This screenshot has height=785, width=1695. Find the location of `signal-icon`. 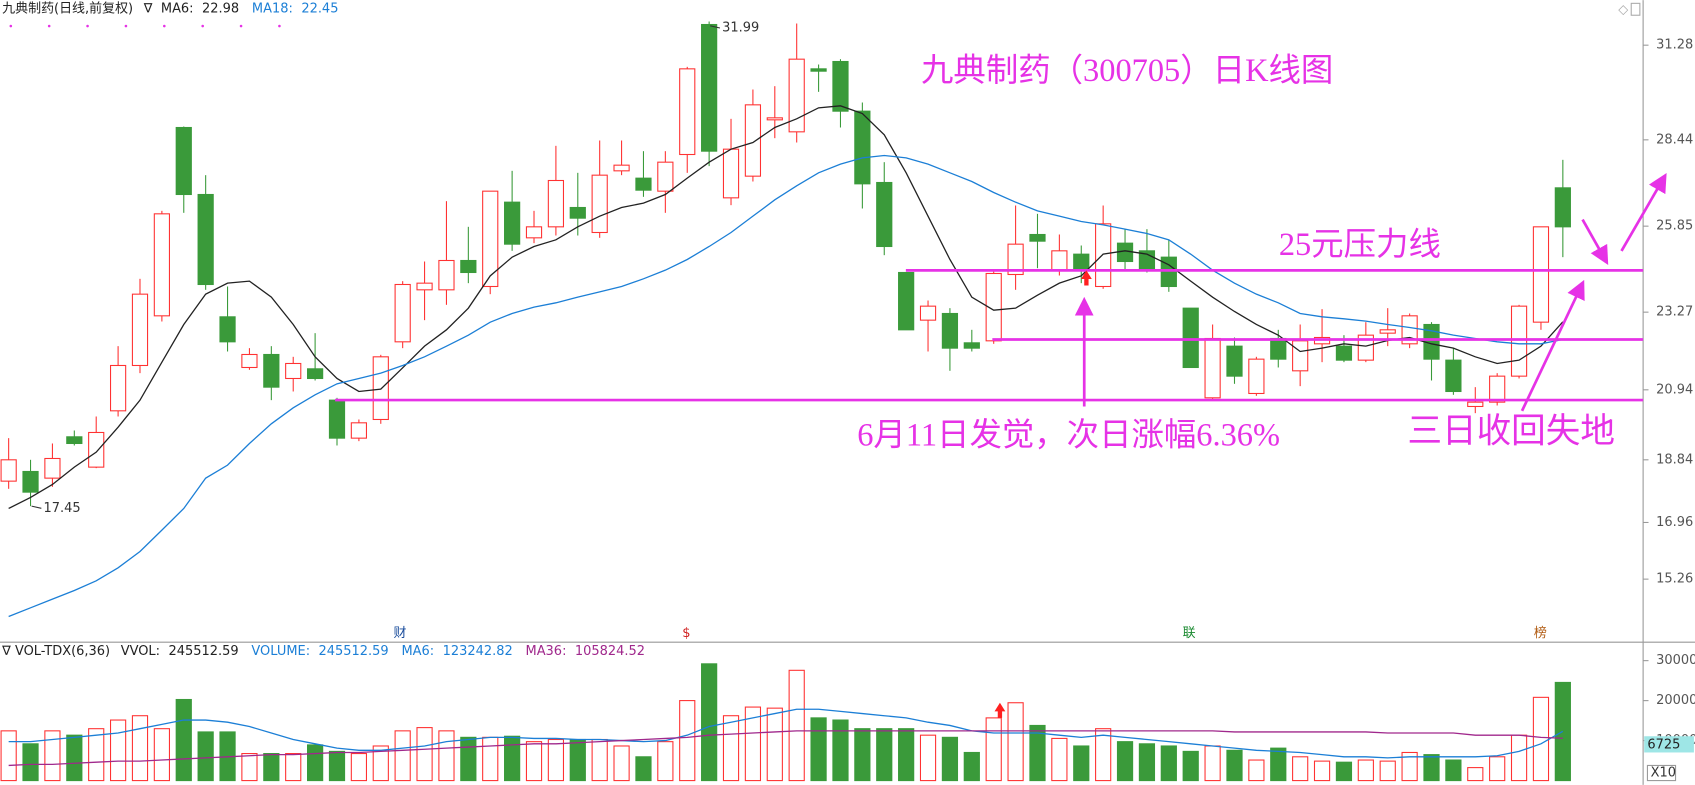

signal-icon is located at coordinates (1000, 710).